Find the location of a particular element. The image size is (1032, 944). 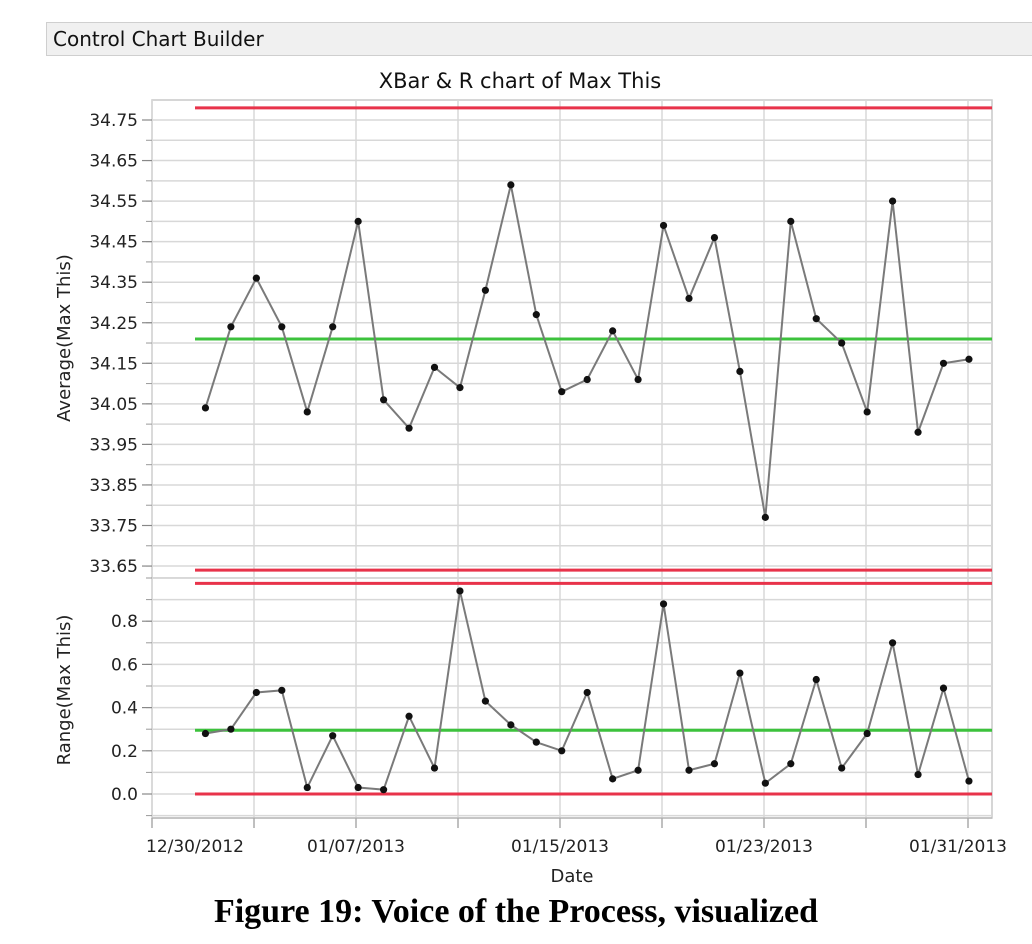

x-tick-label: 01/23/2013 is located at coordinates (764, 847).